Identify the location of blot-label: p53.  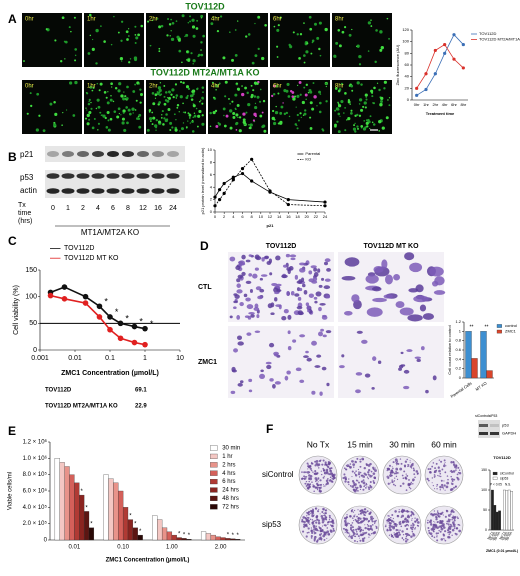
(27, 177).